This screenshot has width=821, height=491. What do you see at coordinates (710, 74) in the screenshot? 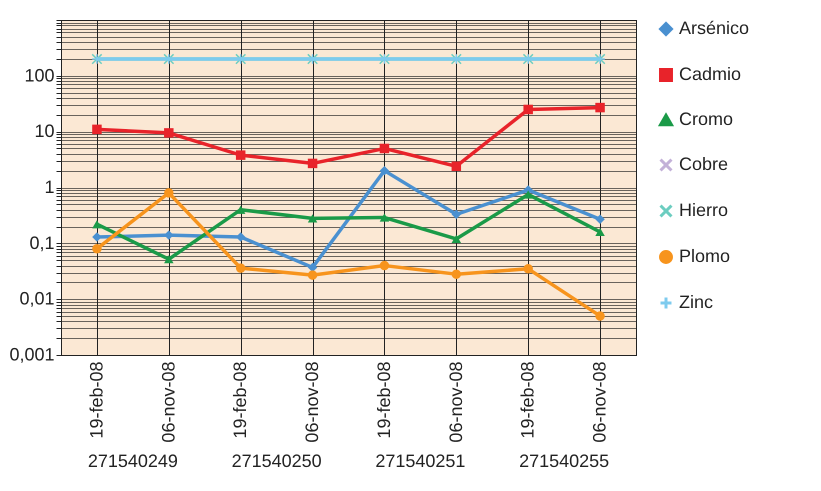
I see `legend-label: Cadmio` at bounding box center [710, 74].